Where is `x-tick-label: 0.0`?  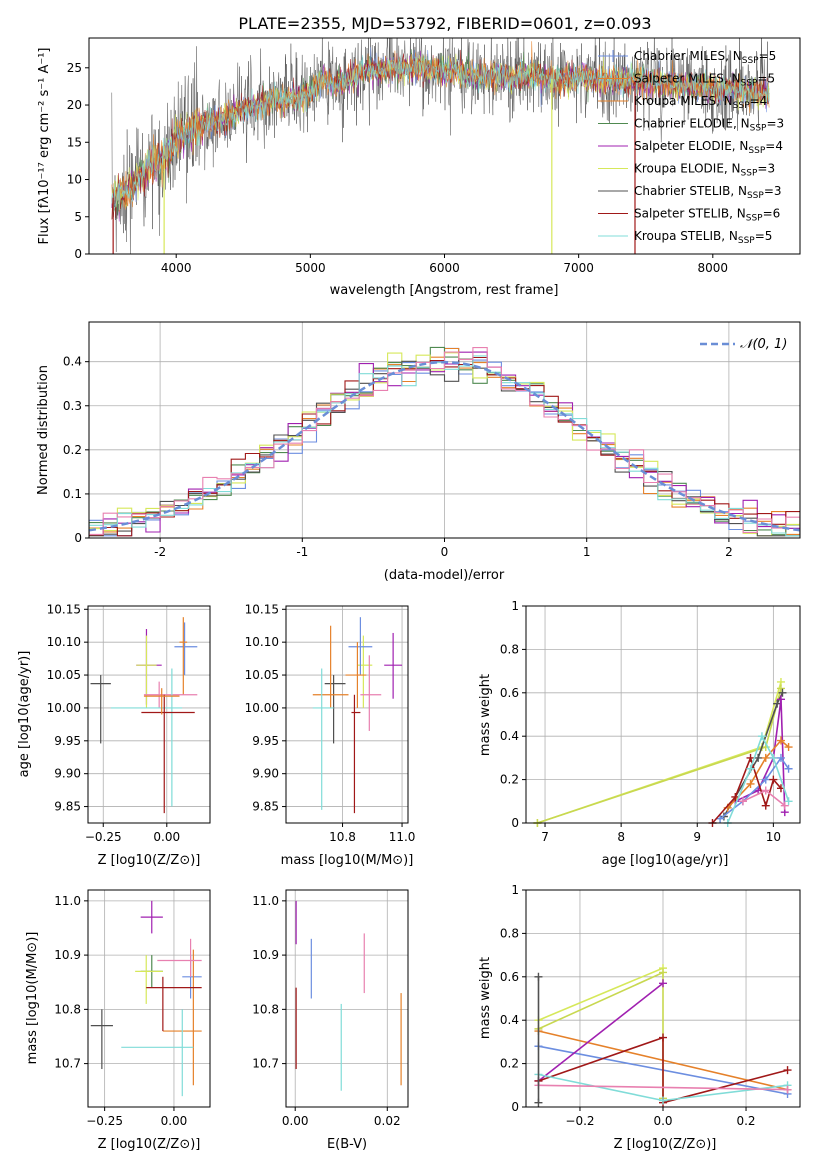 x-tick-label: 0.0 is located at coordinates (662, 1121).